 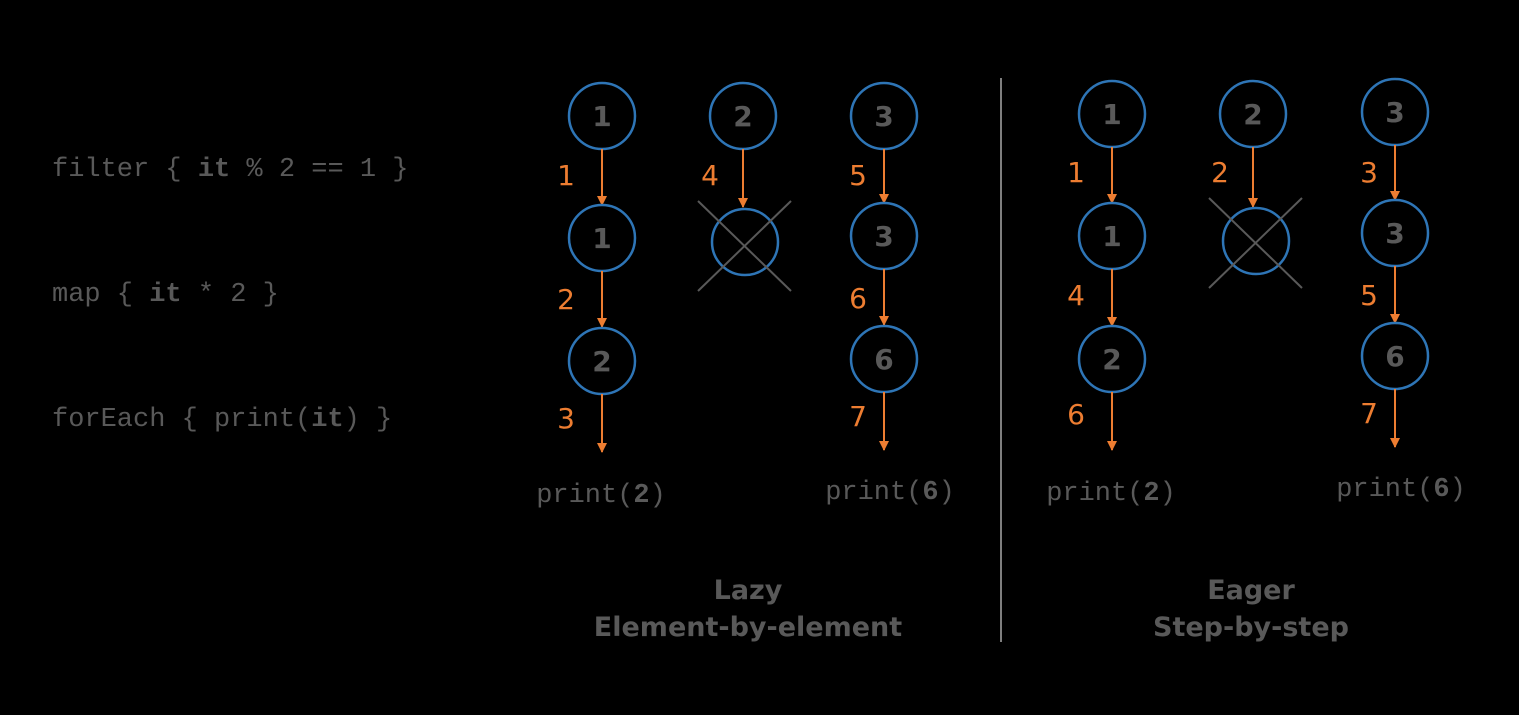 I want to click on eager-caption-title: Eager, so click(x=1251, y=590).